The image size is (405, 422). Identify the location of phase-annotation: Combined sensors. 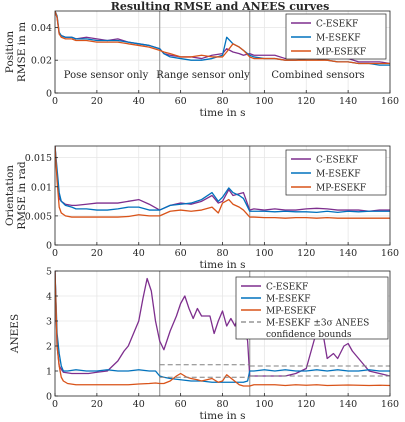
(317, 75).